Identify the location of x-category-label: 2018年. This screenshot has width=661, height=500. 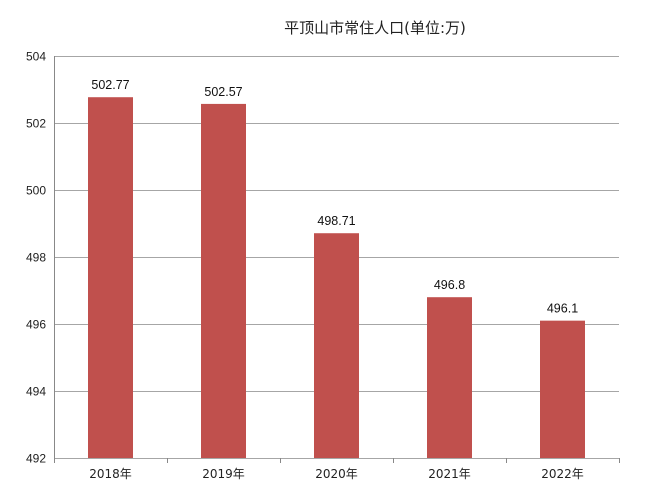
(110, 474).